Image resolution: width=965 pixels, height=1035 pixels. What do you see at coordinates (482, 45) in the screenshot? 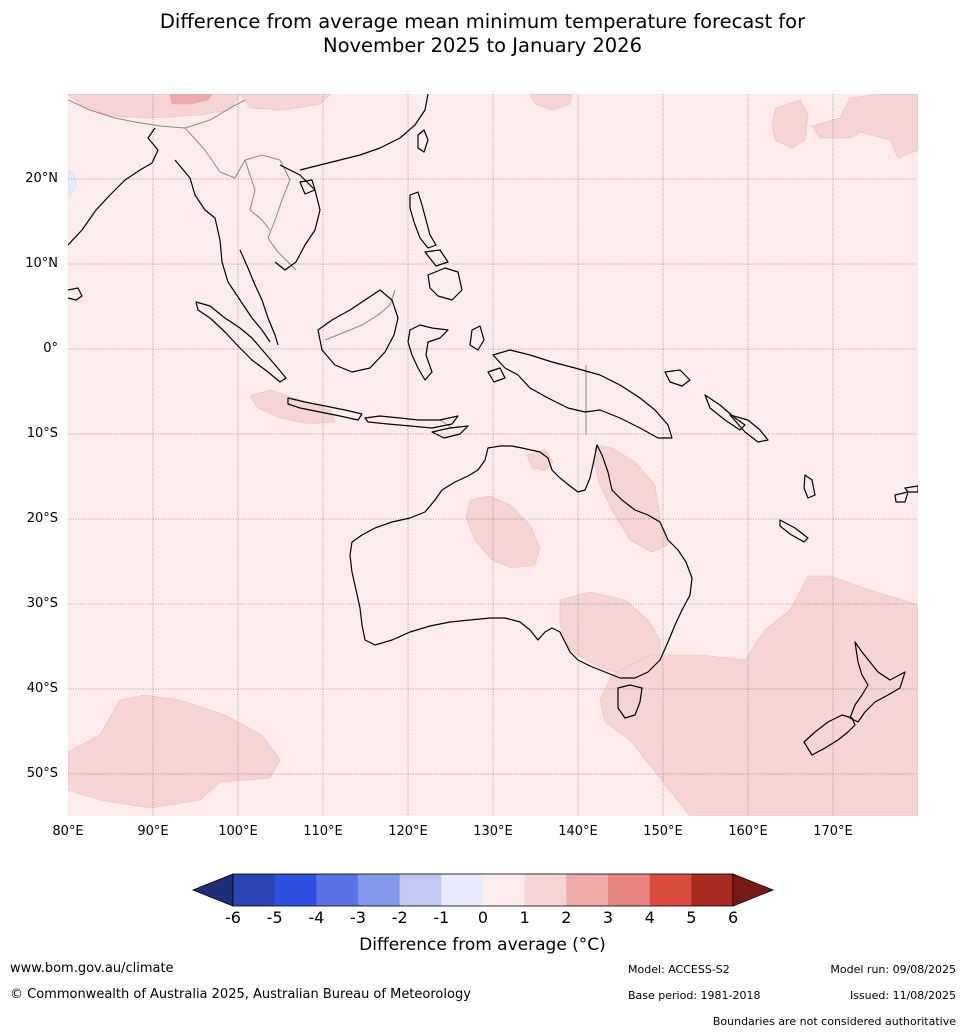
I see `title-line-2: November 2025 to January 2026` at bounding box center [482, 45].